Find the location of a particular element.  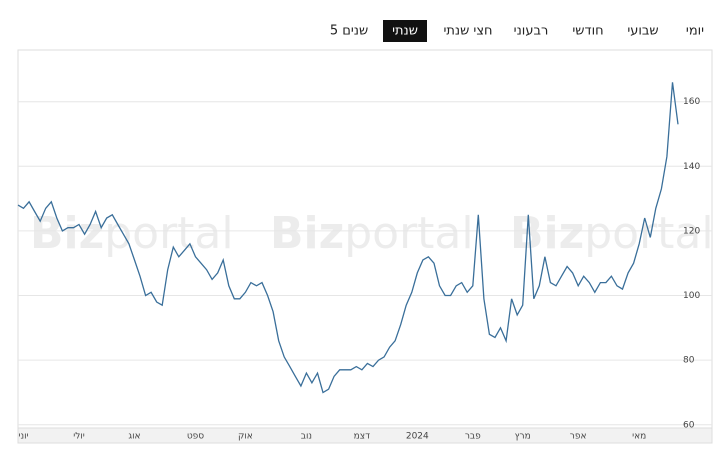

x-tick-label: אוג is located at coordinates (134, 437).